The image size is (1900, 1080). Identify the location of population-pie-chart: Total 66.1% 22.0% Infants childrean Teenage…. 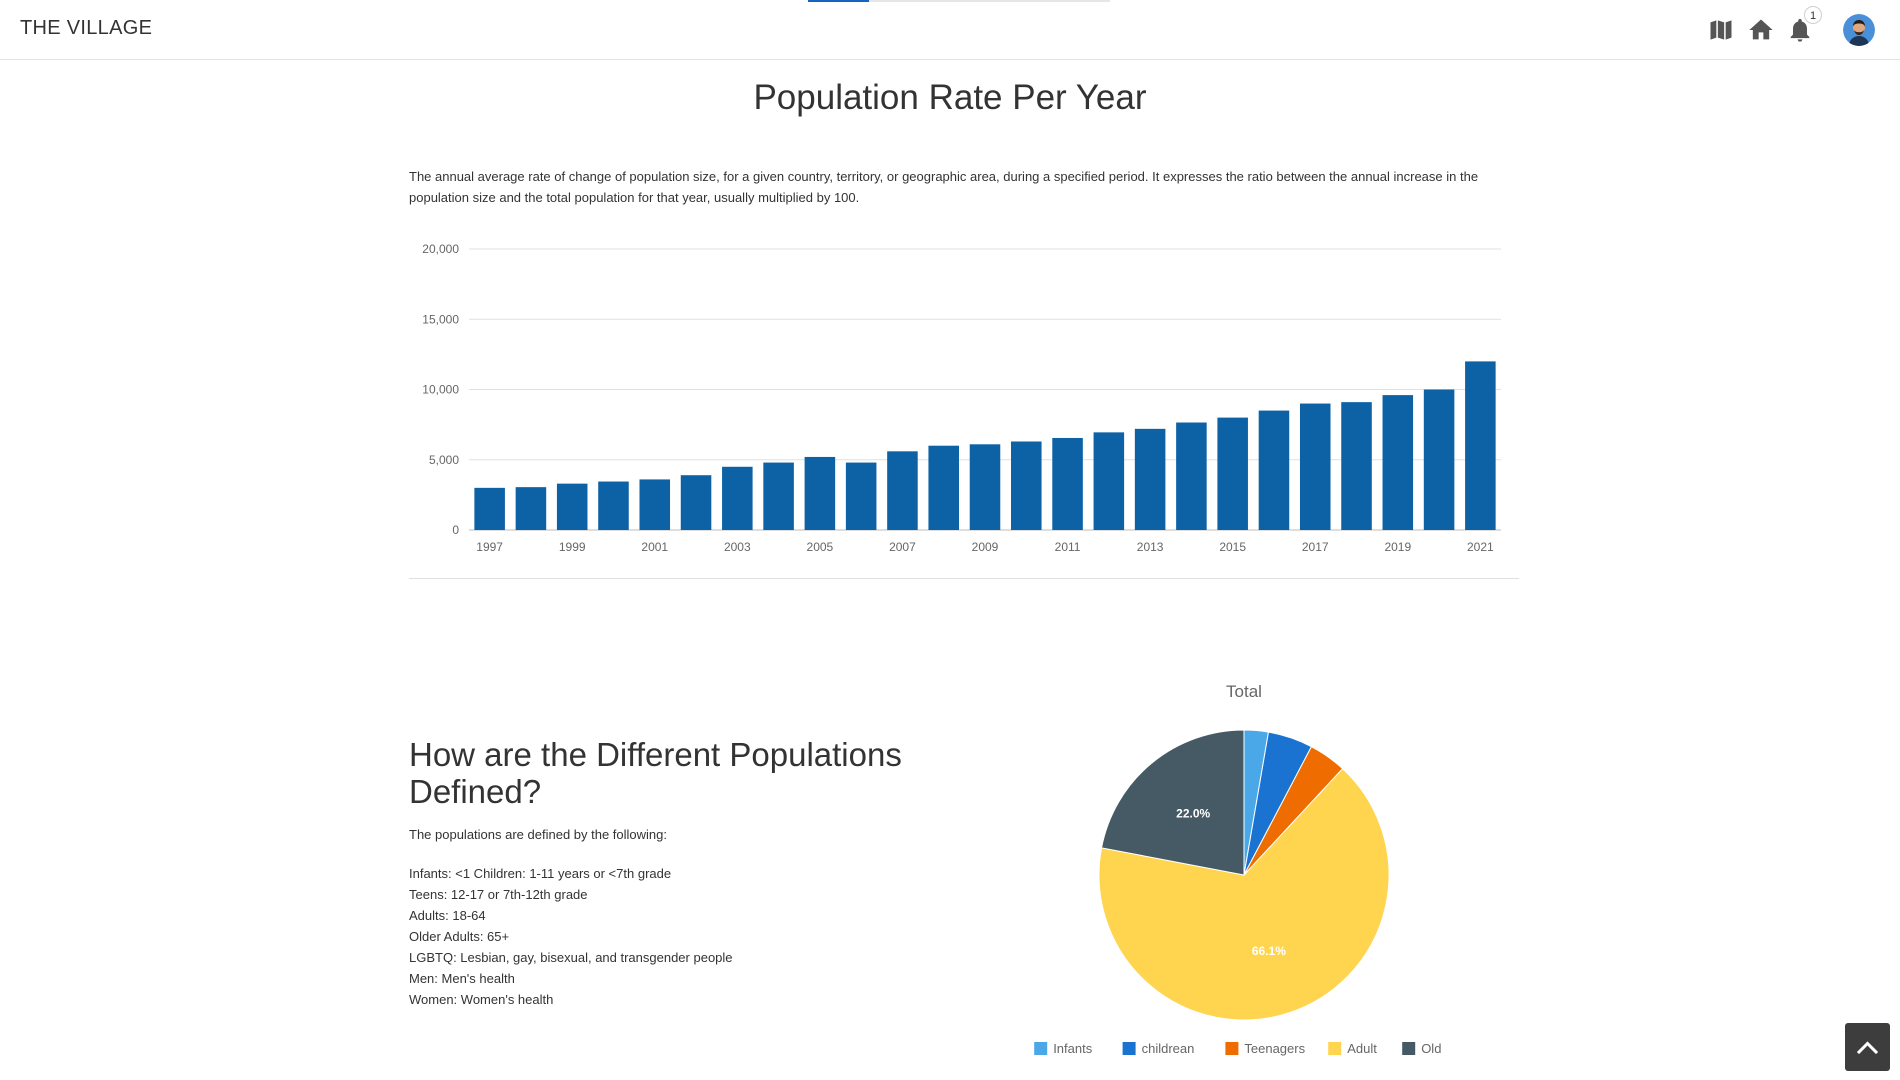
(1250, 870).